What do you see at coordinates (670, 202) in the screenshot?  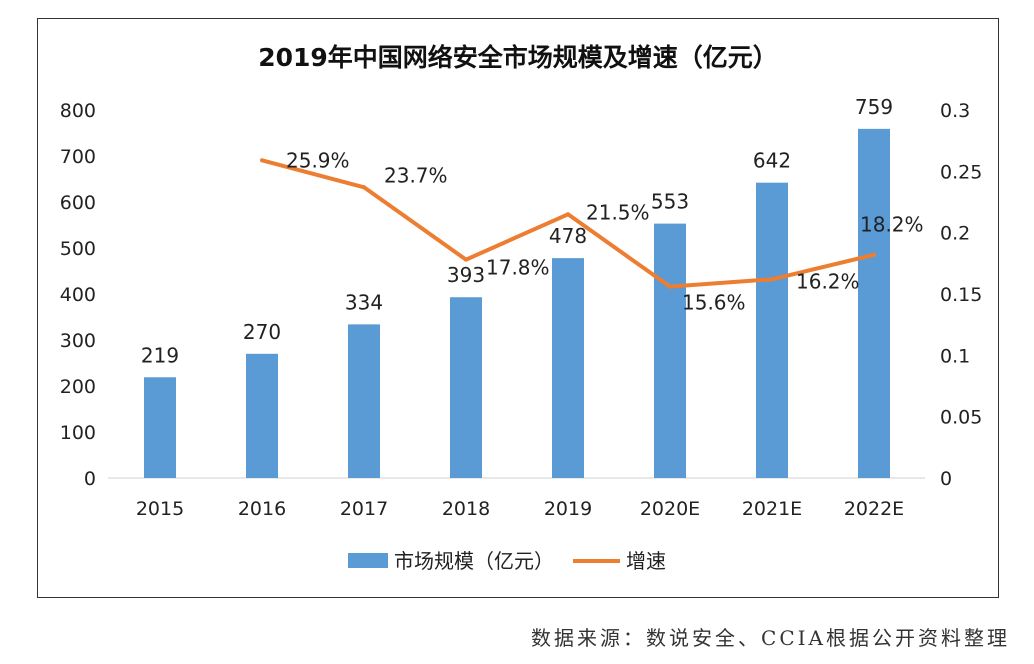 I see `bar-label: 553` at bounding box center [670, 202].